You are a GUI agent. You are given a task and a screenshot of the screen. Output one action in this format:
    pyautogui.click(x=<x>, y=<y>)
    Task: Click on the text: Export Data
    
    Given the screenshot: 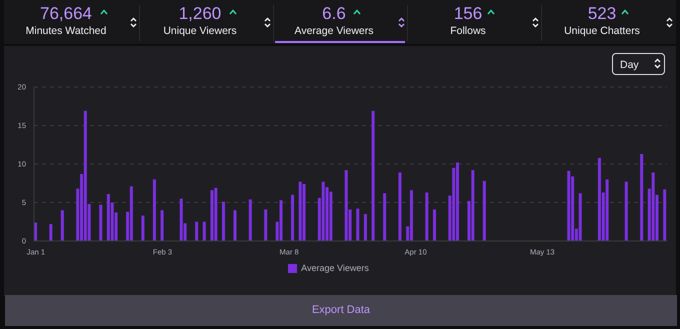 What is the action you would take?
    pyautogui.click(x=341, y=310)
    